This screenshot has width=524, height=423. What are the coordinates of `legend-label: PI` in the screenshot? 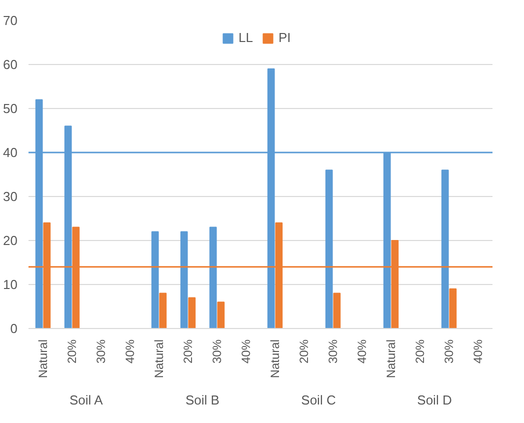 It's located at (285, 37).